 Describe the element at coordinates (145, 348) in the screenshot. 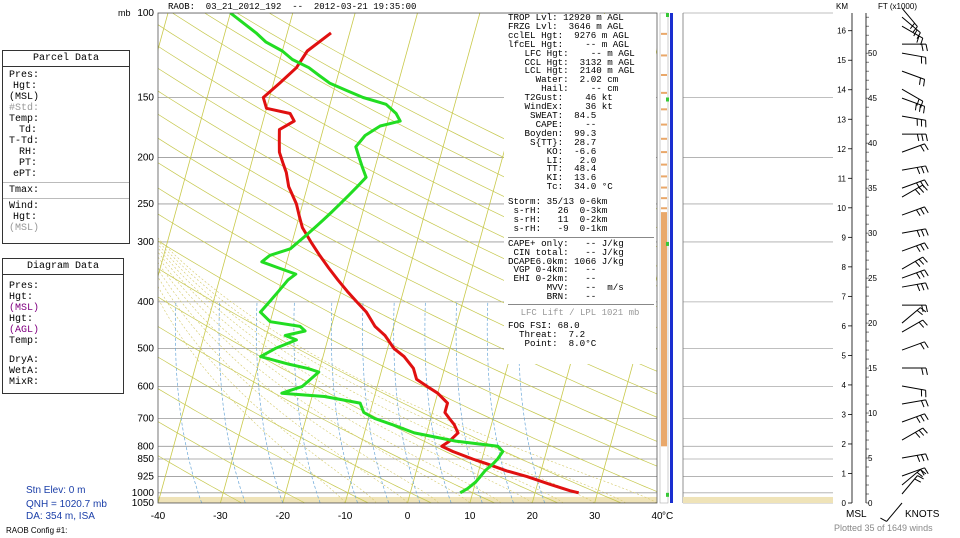

I see `pressure-tick-label: 500` at that location.